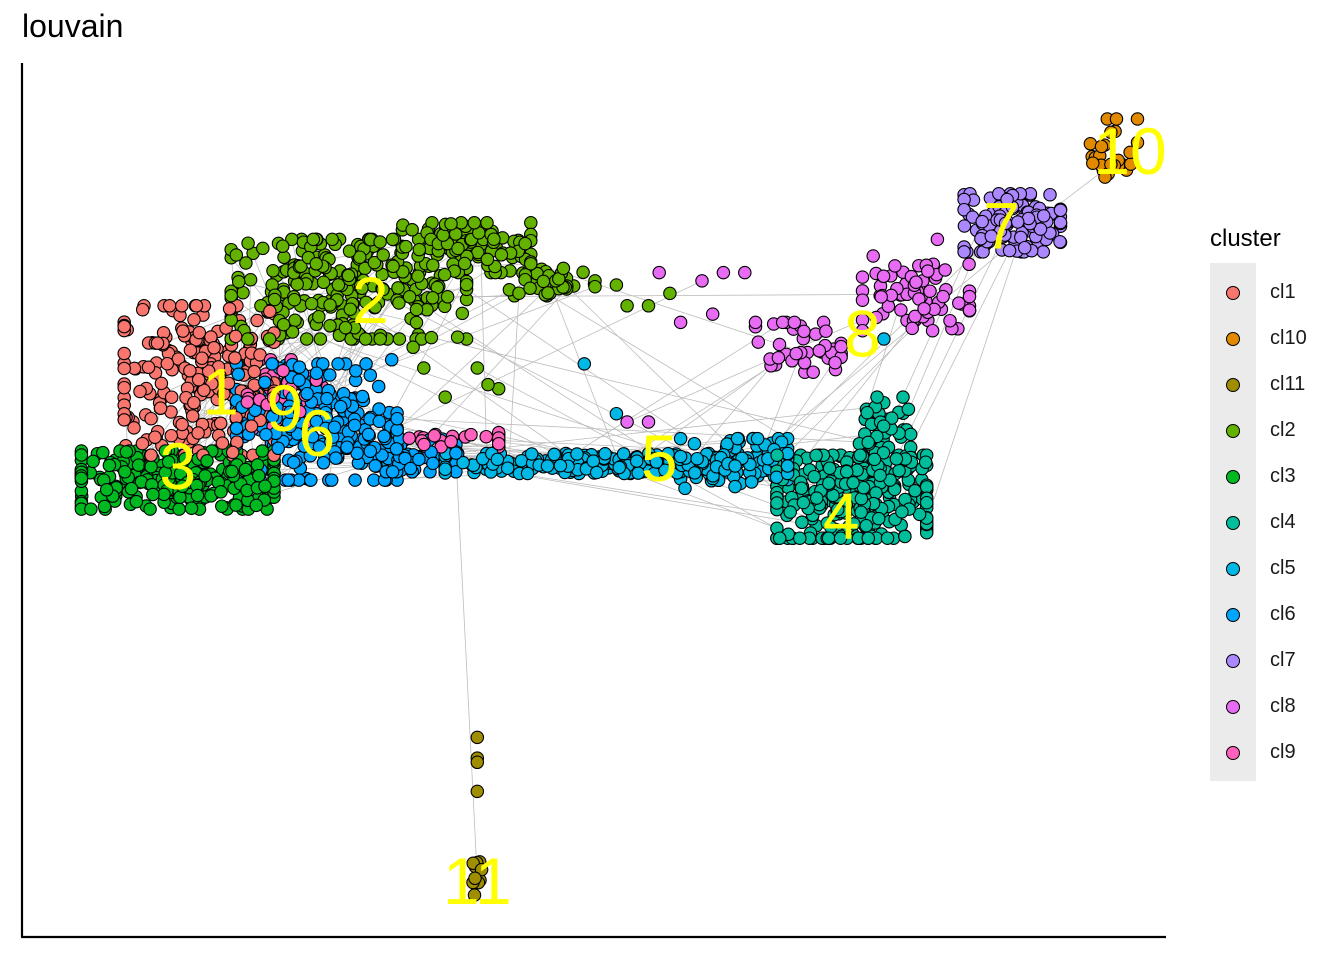  I want to click on legend-item-cl9: cl9, so click(1270, 754).